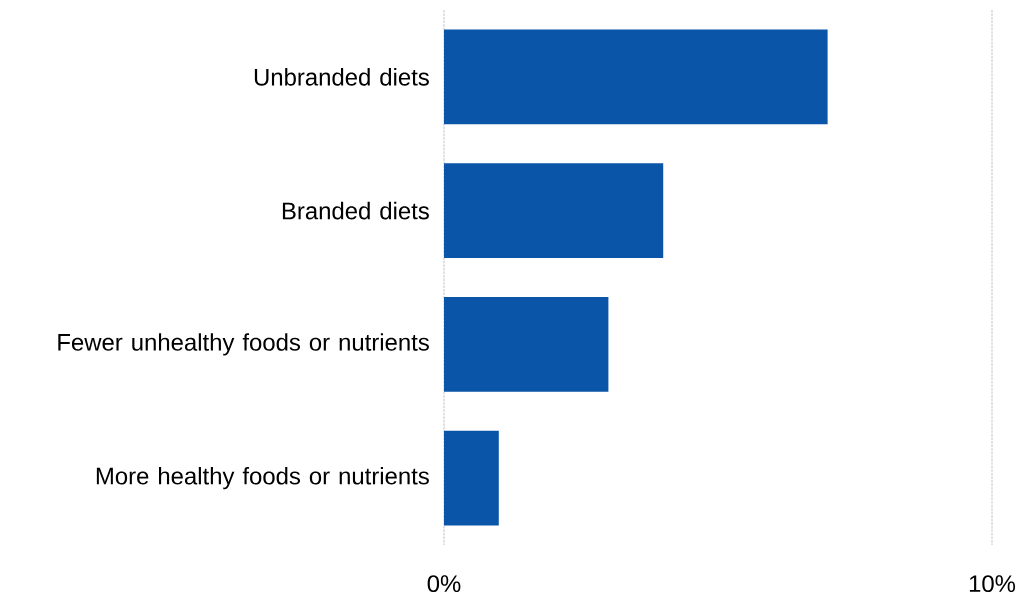 The height and width of the screenshot is (615, 1034). Describe the element at coordinates (355, 210) in the screenshot. I see `y-tick-label: Branded diets` at that location.